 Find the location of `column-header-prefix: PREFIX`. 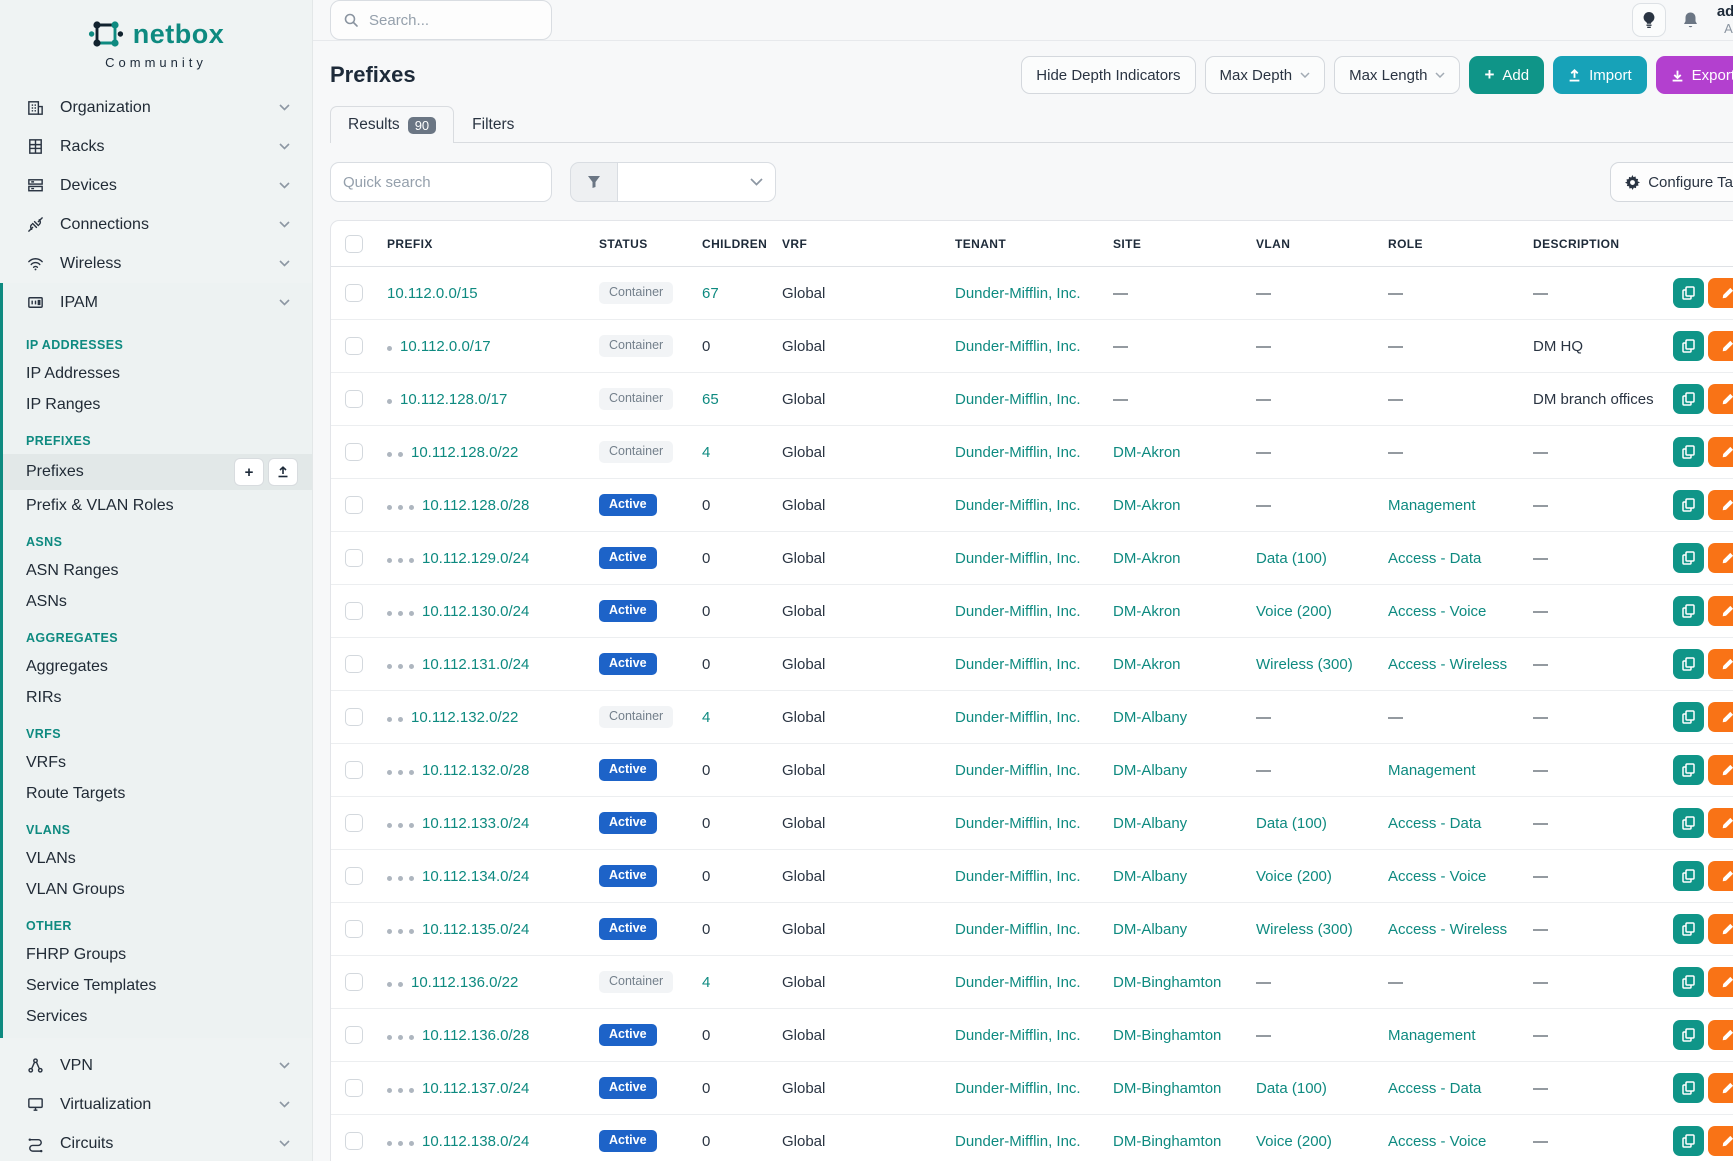

column-header-prefix: PREFIX is located at coordinates (485, 244).